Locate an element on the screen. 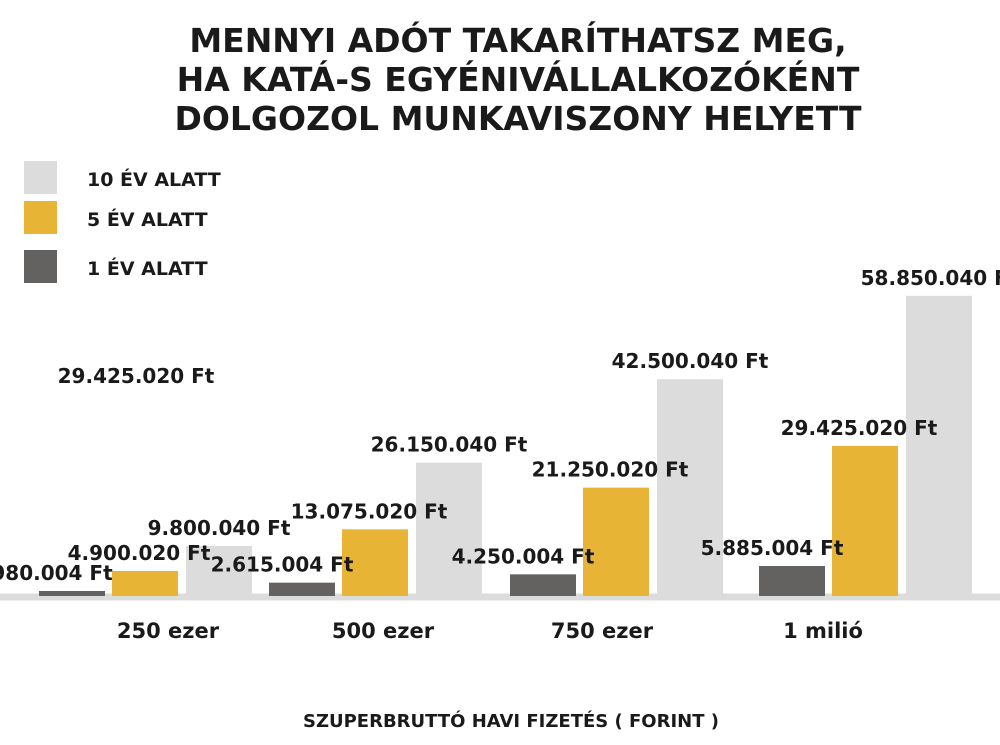 The width and height of the screenshot is (1000, 745). legend-label: 5 ÉV ALATT is located at coordinates (147, 219).